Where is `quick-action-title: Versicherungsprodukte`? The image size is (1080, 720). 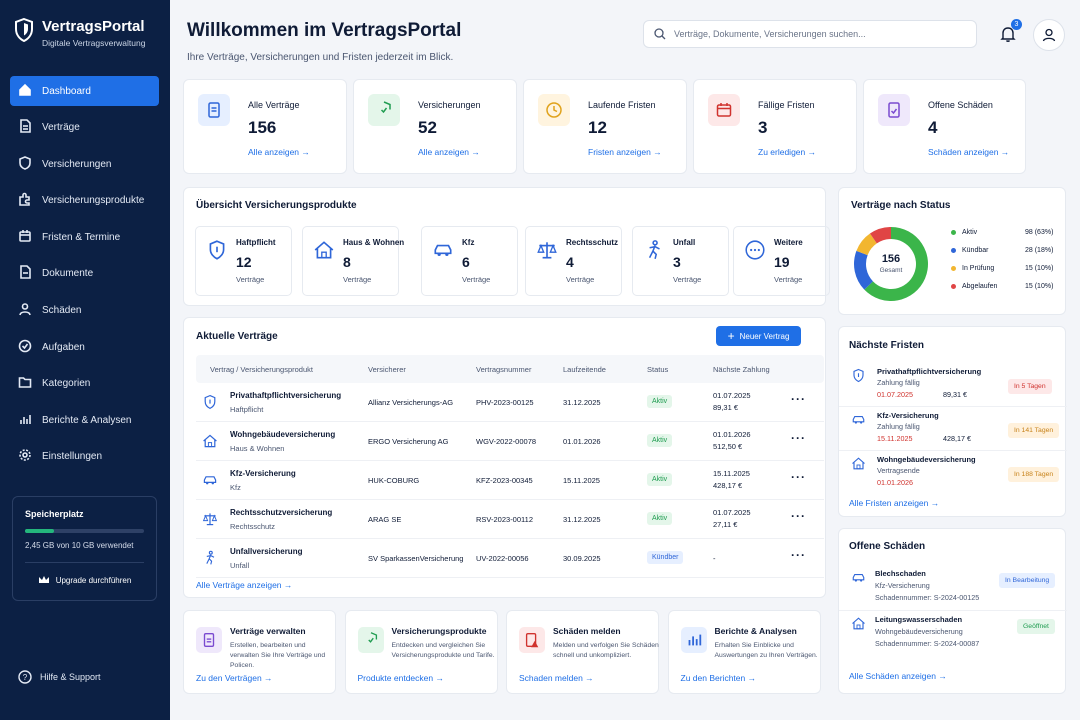
quick-action-title: Versicherungsprodukte is located at coordinates (439, 631).